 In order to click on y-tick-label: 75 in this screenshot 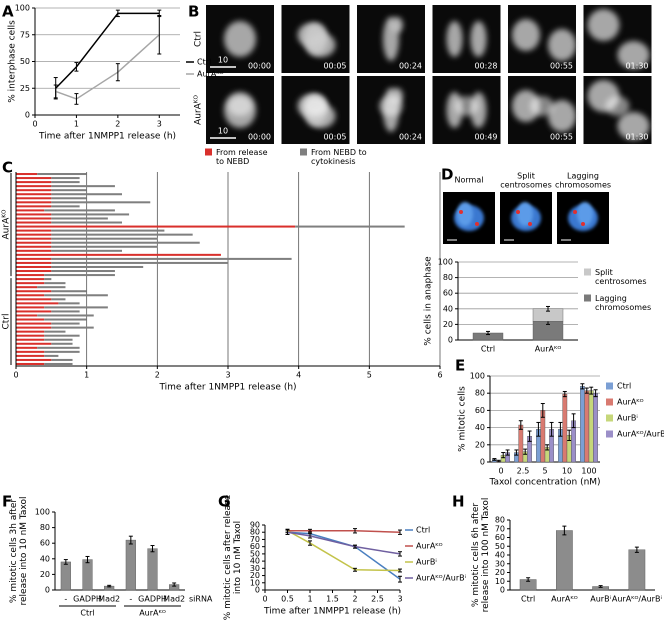, I will do `click(25, 34)`.